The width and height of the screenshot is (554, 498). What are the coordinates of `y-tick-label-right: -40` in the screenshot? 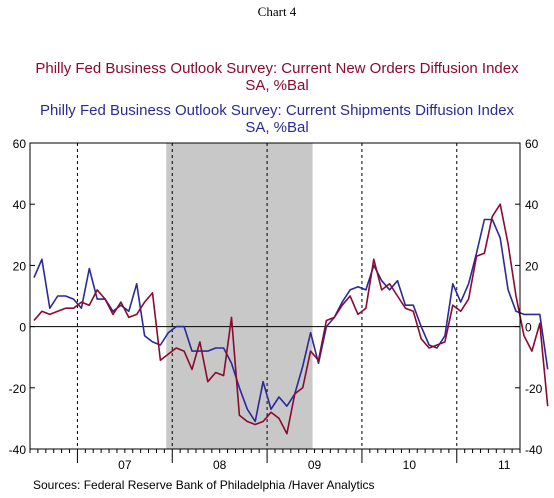 It's located at (534, 450).